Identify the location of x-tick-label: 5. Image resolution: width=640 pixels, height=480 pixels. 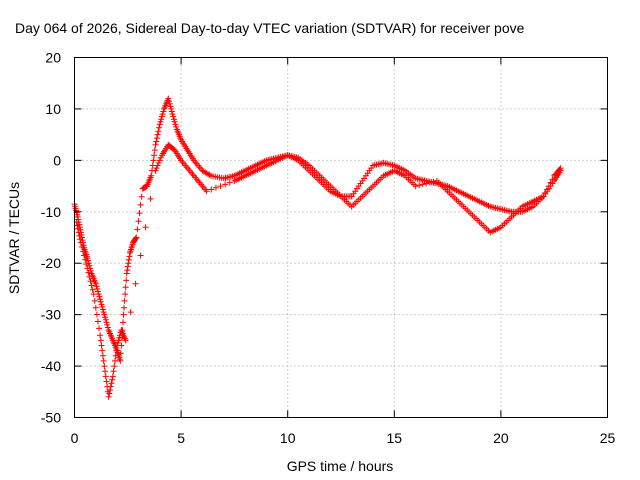
(181, 438).